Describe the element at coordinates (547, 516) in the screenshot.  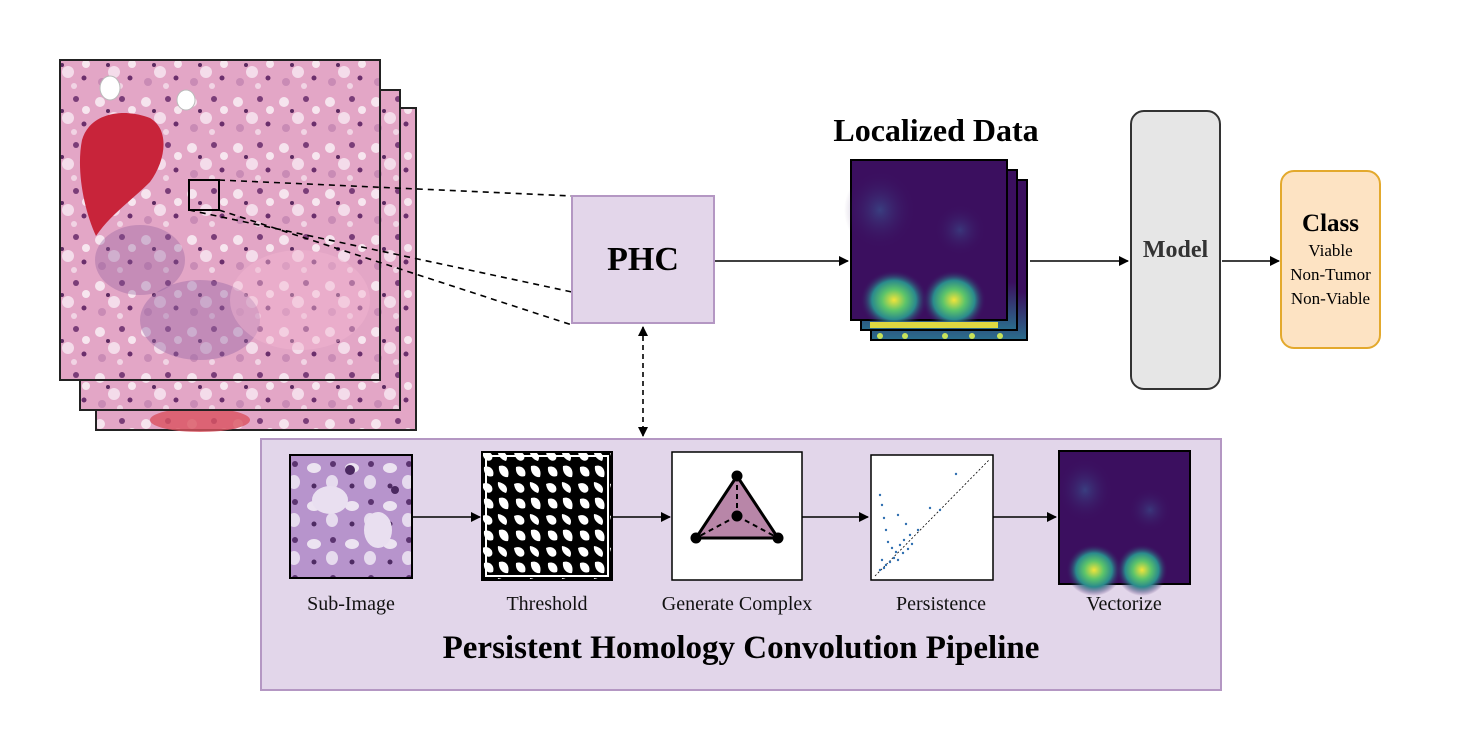
I see `threshold-thumbnail` at that location.